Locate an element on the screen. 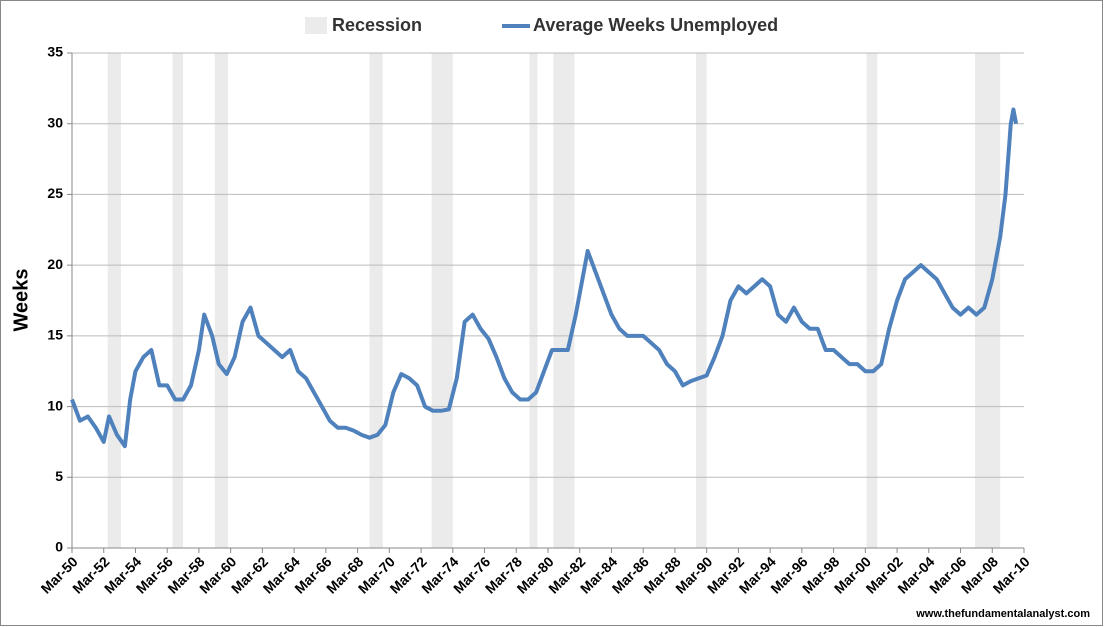  y-tick-label: 35 is located at coordinates (55, 52).